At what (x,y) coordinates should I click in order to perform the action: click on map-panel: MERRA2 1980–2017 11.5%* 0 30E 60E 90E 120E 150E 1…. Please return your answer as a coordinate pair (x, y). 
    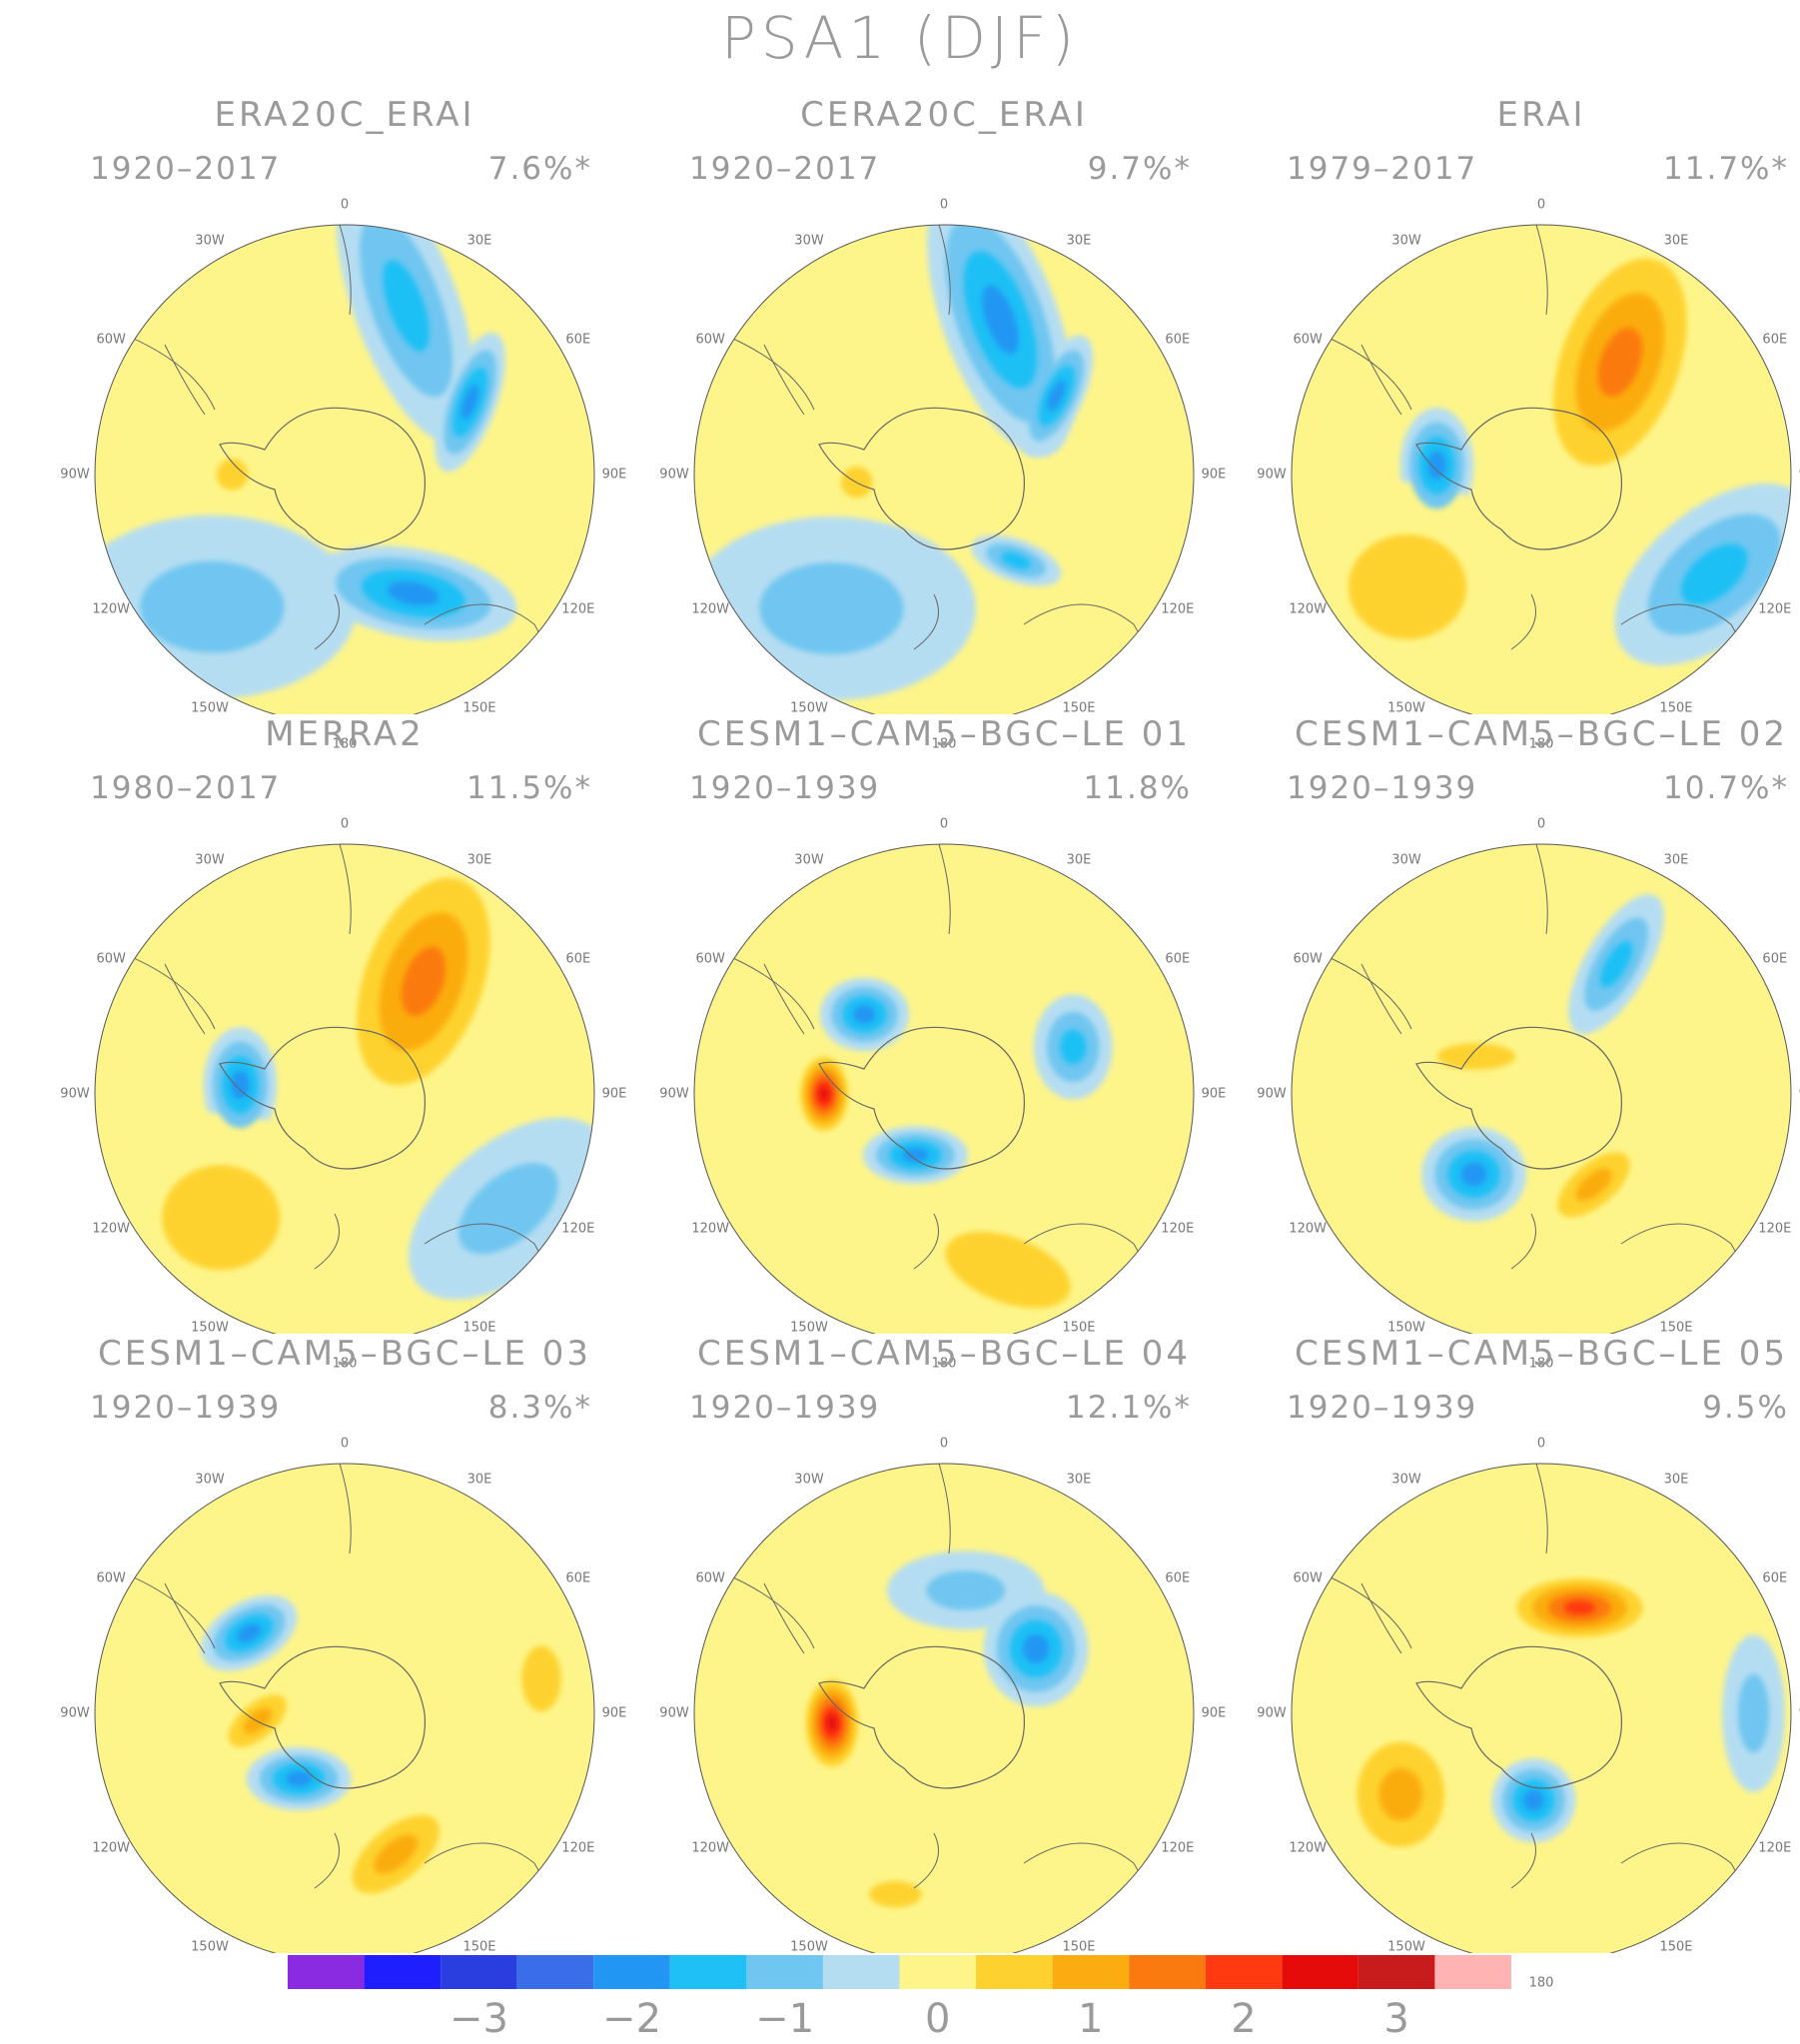
    Looking at the image, I should click on (344, 1043).